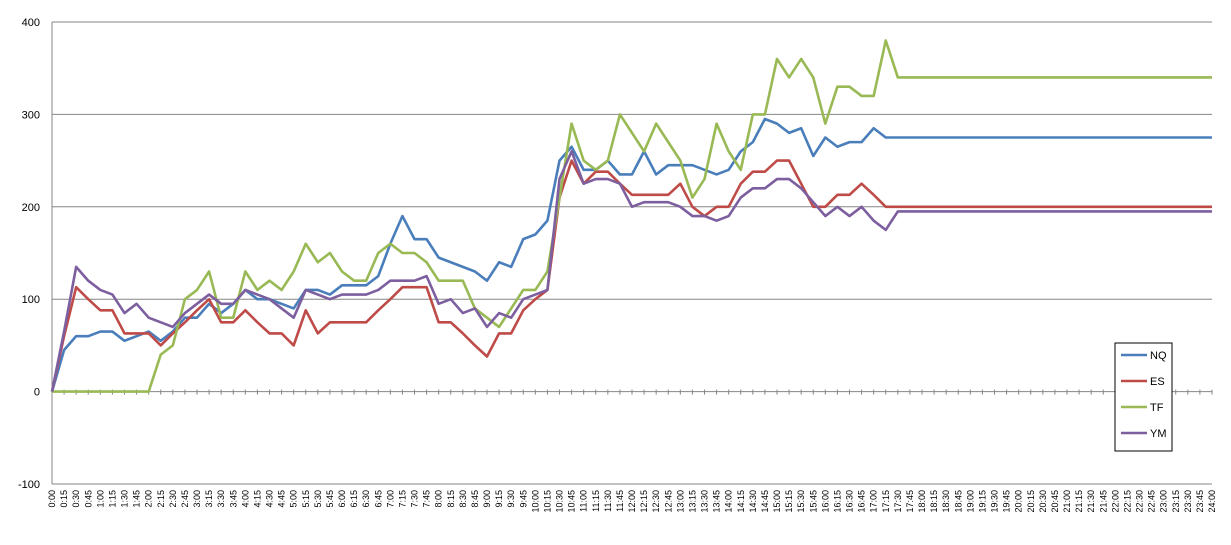 This screenshot has width=1231, height=545. What do you see at coordinates (946, 501) in the screenshot?
I see `x-tick-label: 18:30` at bounding box center [946, 501].